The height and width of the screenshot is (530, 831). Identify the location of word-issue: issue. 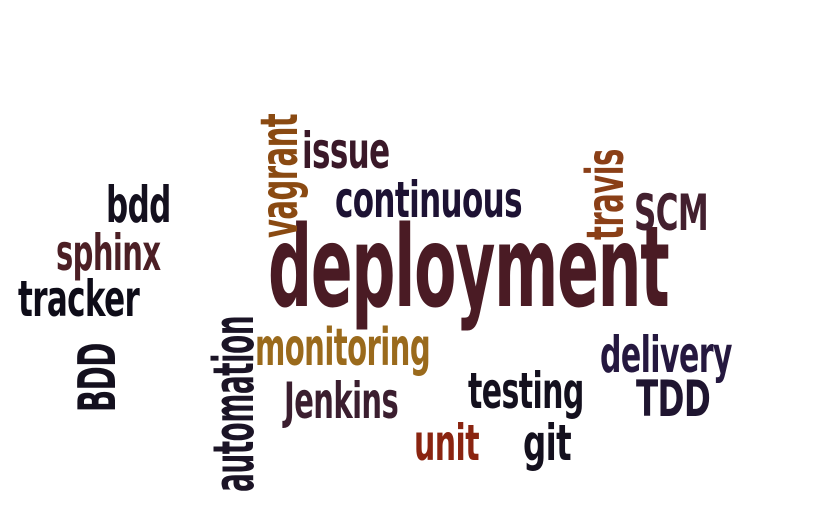
(346, 151).